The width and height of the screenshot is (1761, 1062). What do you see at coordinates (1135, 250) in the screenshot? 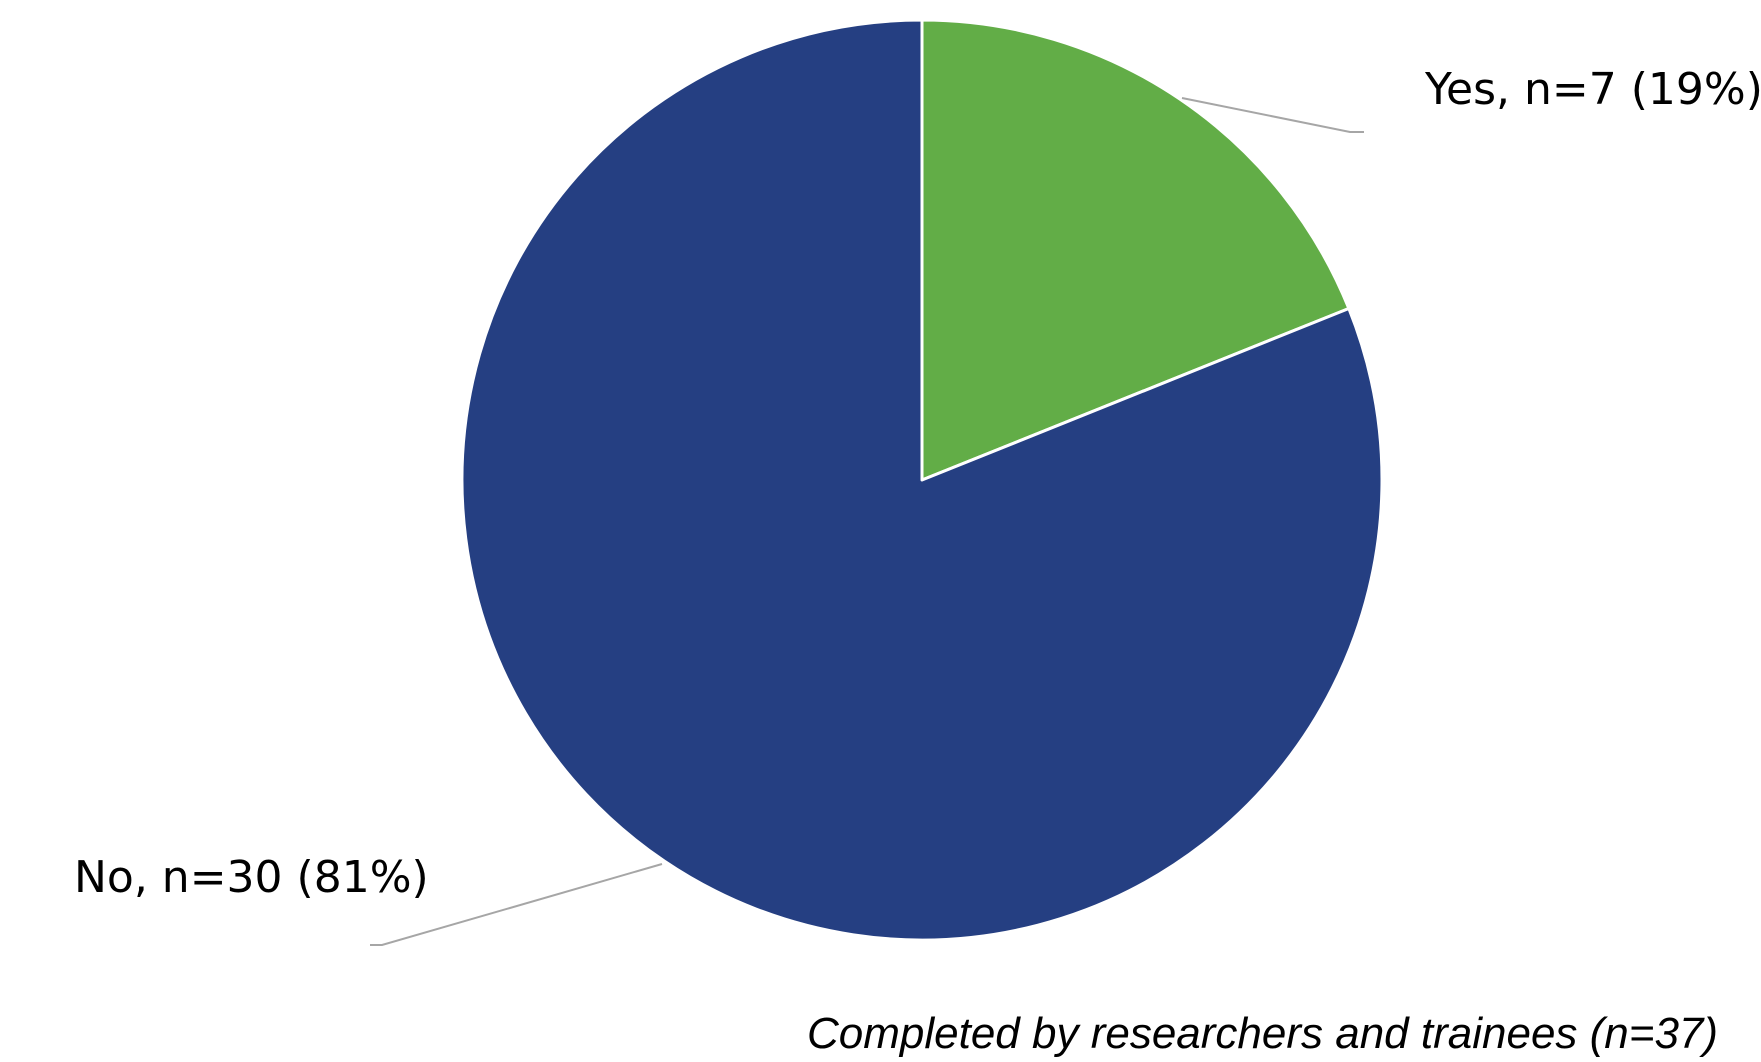
I see `pie-slice-yes` at bounding box center [1135, 250].